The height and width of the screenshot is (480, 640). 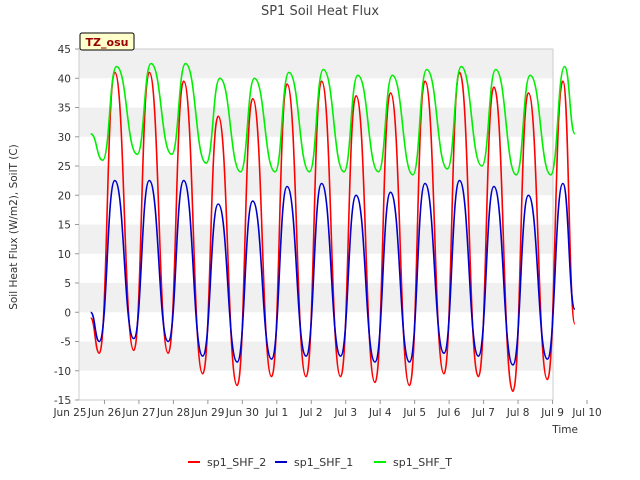 What do you see at coordinates (483, 413) in the screenshot?
I see `x-tick-label: Jul 7` at bounding box center [483, 413].